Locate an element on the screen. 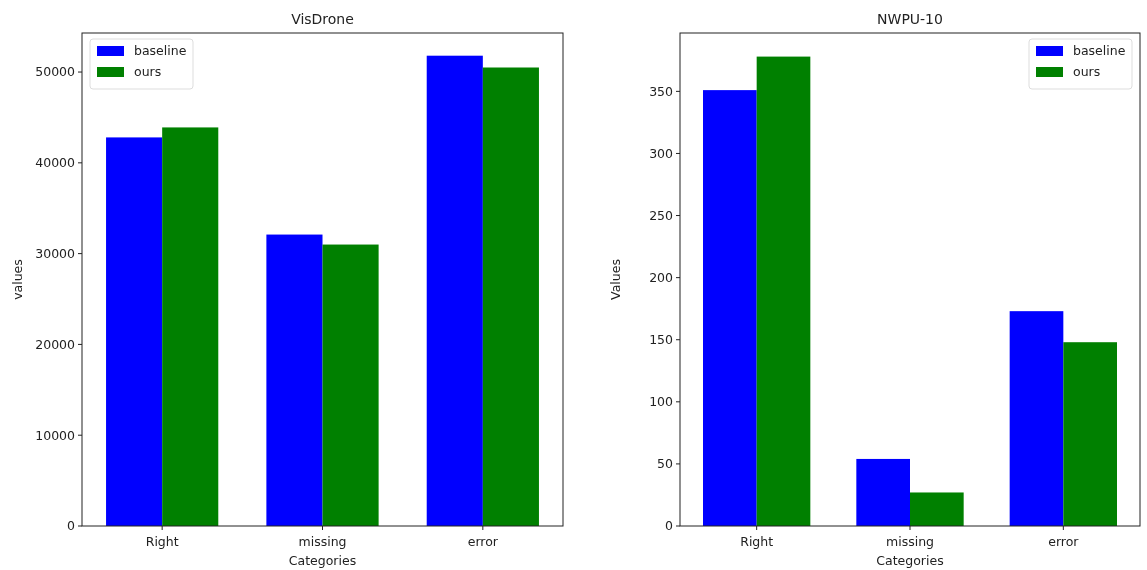  y-tick-label: 150 is located at coordinates (661, 340).